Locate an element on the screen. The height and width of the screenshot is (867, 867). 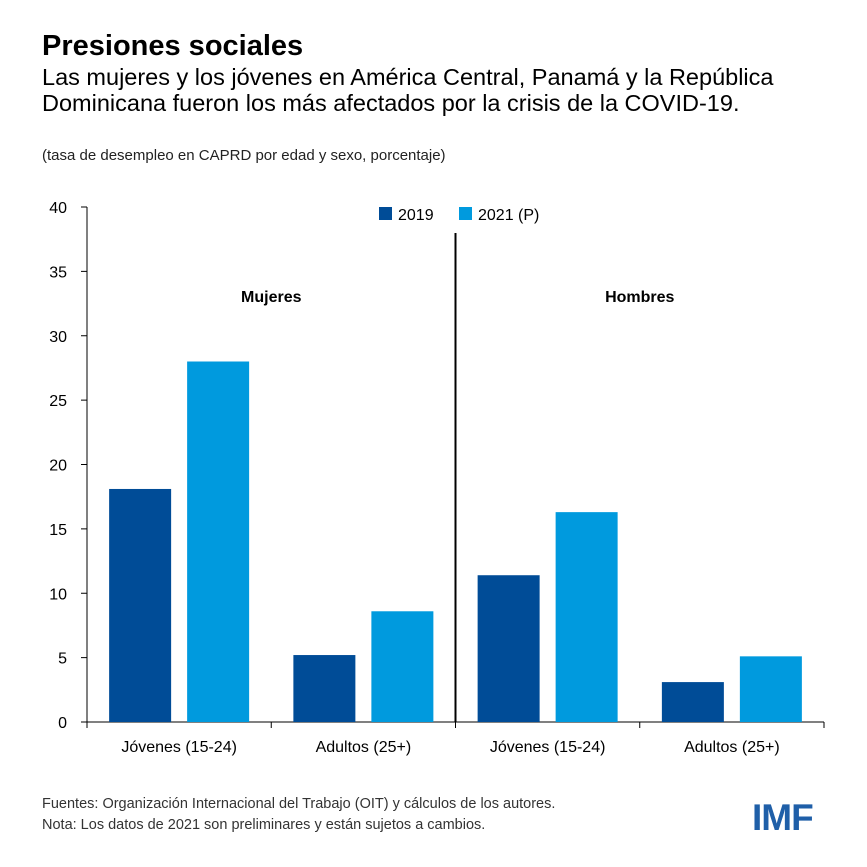
legend-swatch-2019 is located at coordinates (385, 213).